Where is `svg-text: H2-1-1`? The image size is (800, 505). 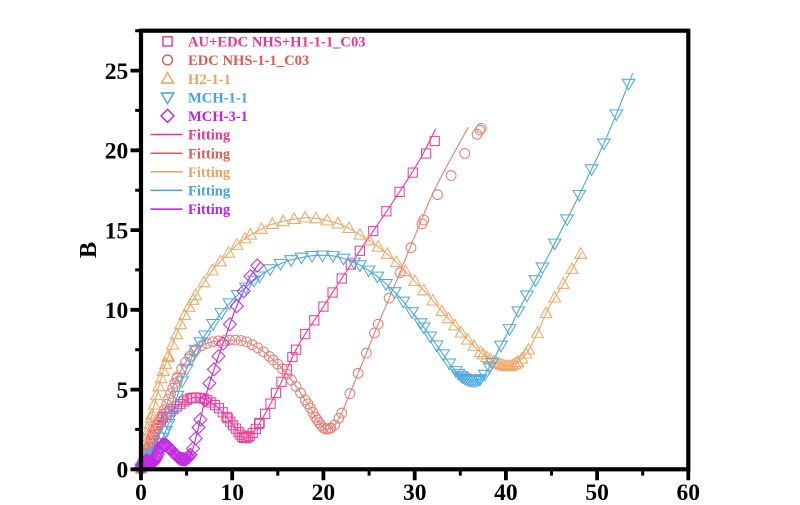 svg-text: H2-1-1 is located at coordinates (209, 80).